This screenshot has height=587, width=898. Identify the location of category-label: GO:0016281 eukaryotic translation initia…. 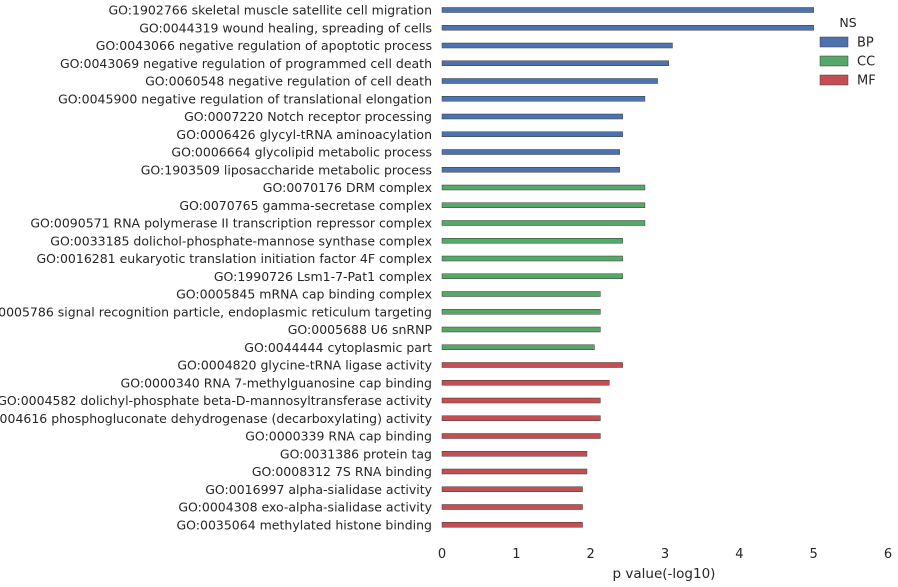
(234, 258).